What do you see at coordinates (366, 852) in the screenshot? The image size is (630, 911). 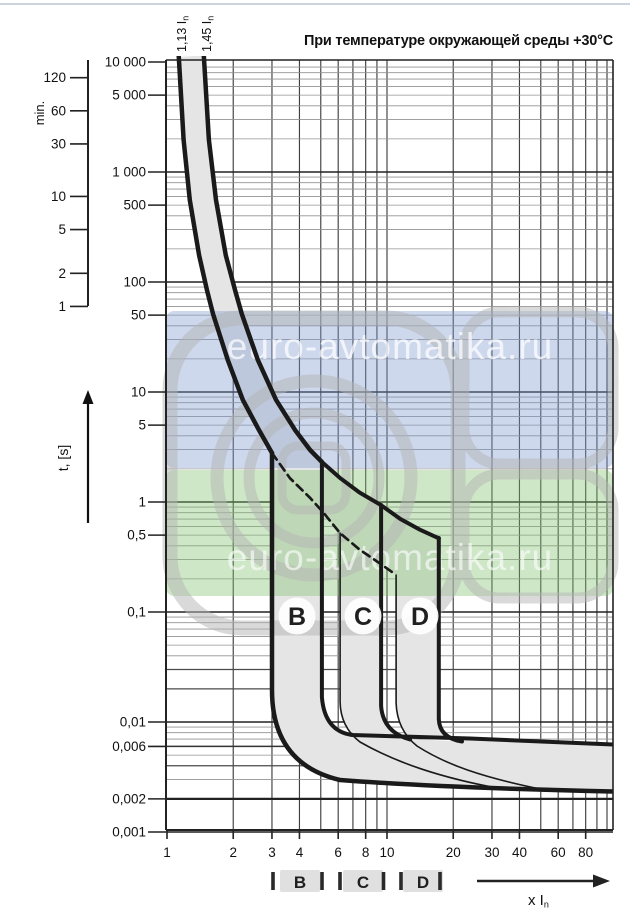 I see `x-tick-label: 8` at bounding box center [366, 852].